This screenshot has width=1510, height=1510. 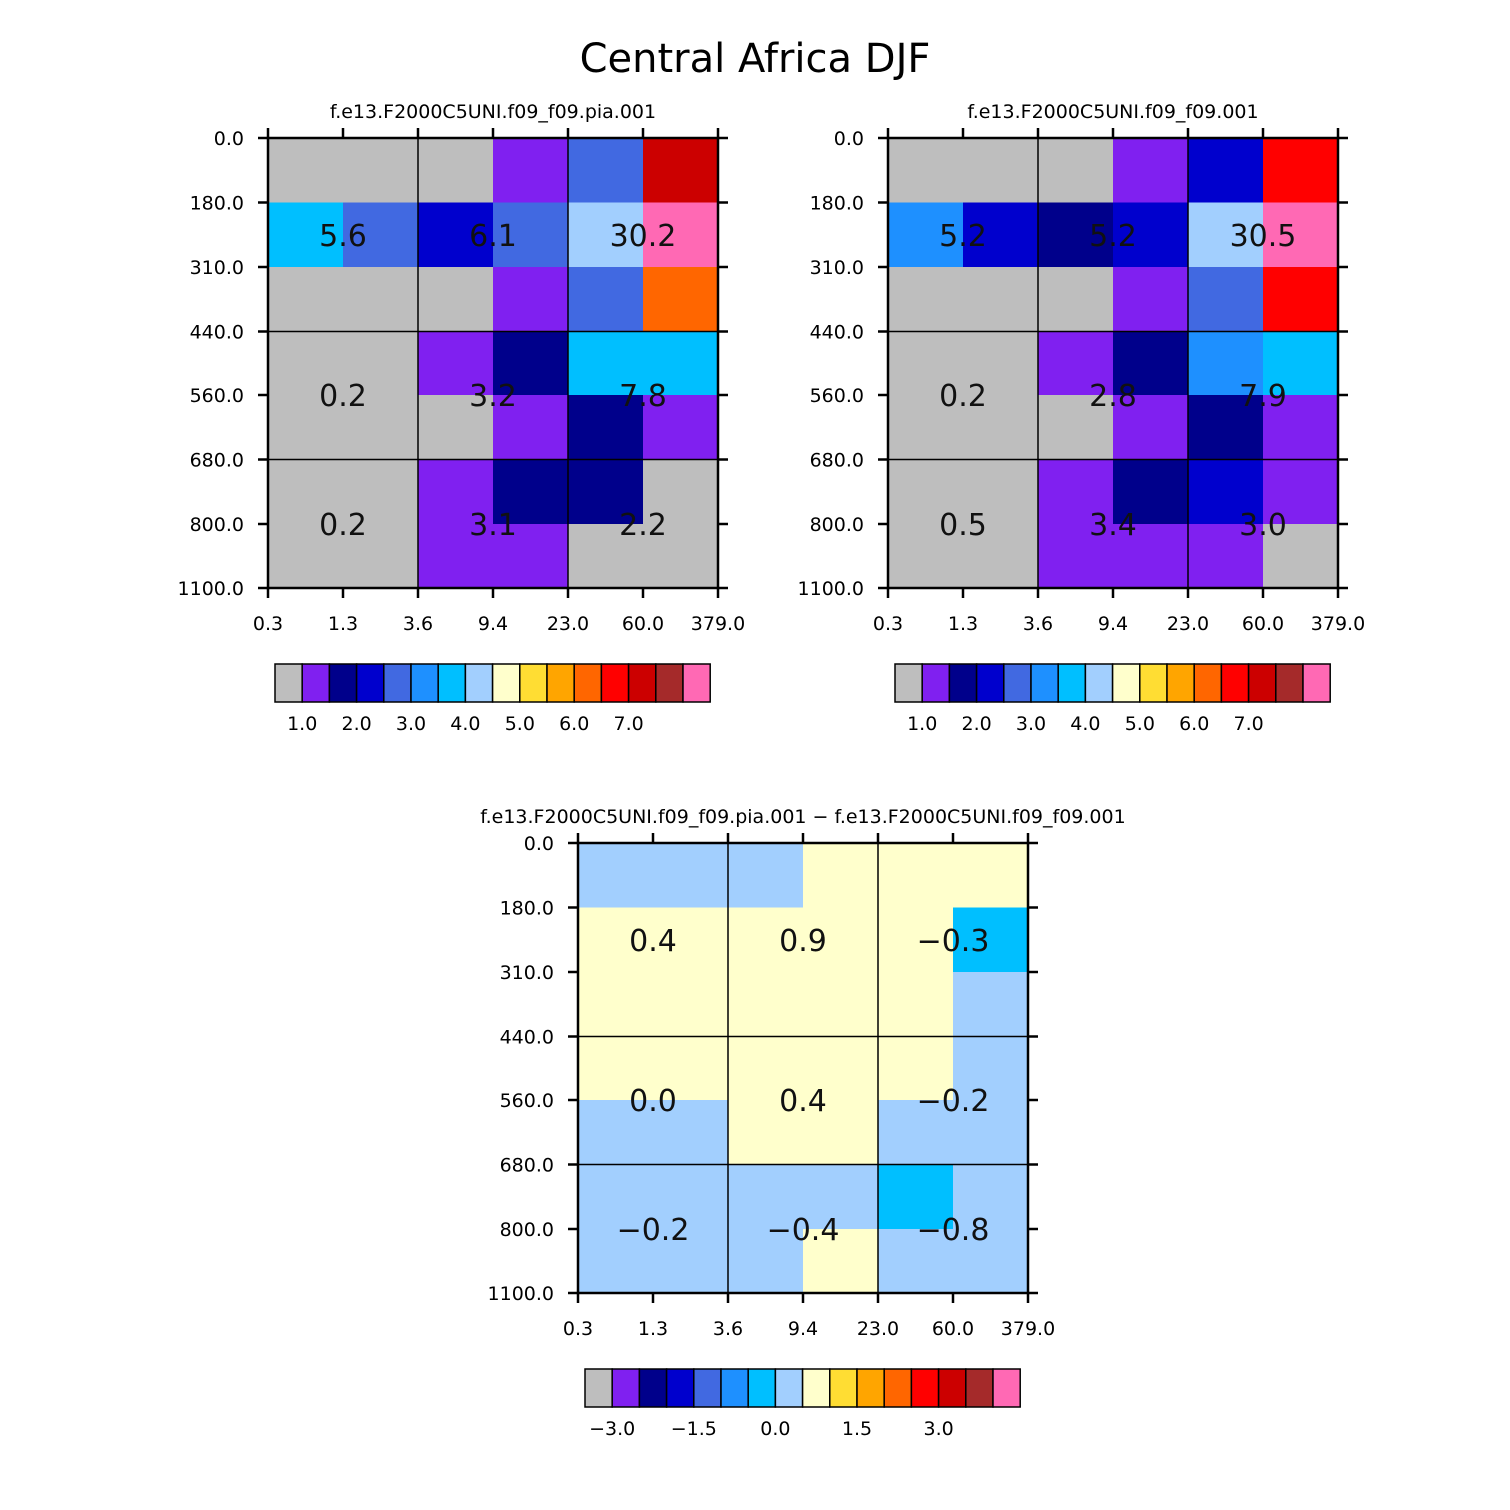 I want to click on colorbar-tick-label: 7.0, so click(x=1248, y=724).